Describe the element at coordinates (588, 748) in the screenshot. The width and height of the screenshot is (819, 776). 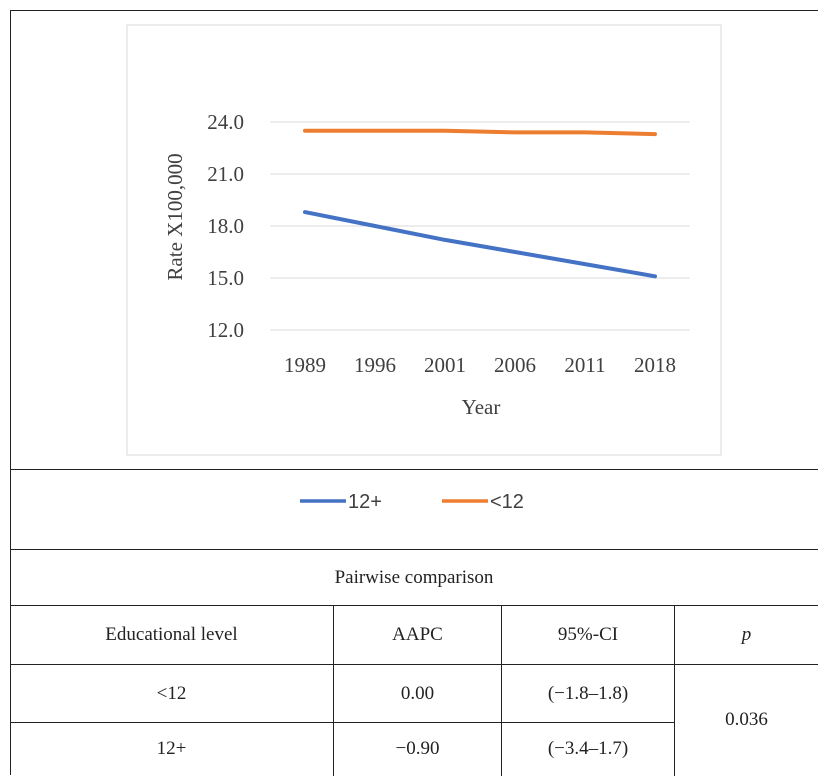
I see `row2-ci: (−3.4–1.7)` at that location.